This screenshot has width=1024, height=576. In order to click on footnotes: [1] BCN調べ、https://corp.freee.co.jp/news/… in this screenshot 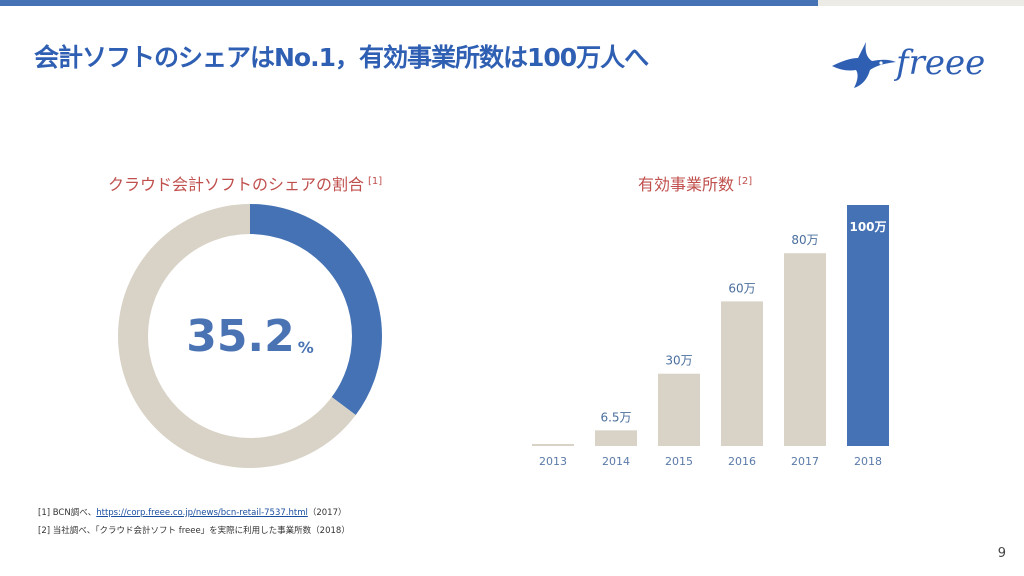, I will do `click(194, 522)`.